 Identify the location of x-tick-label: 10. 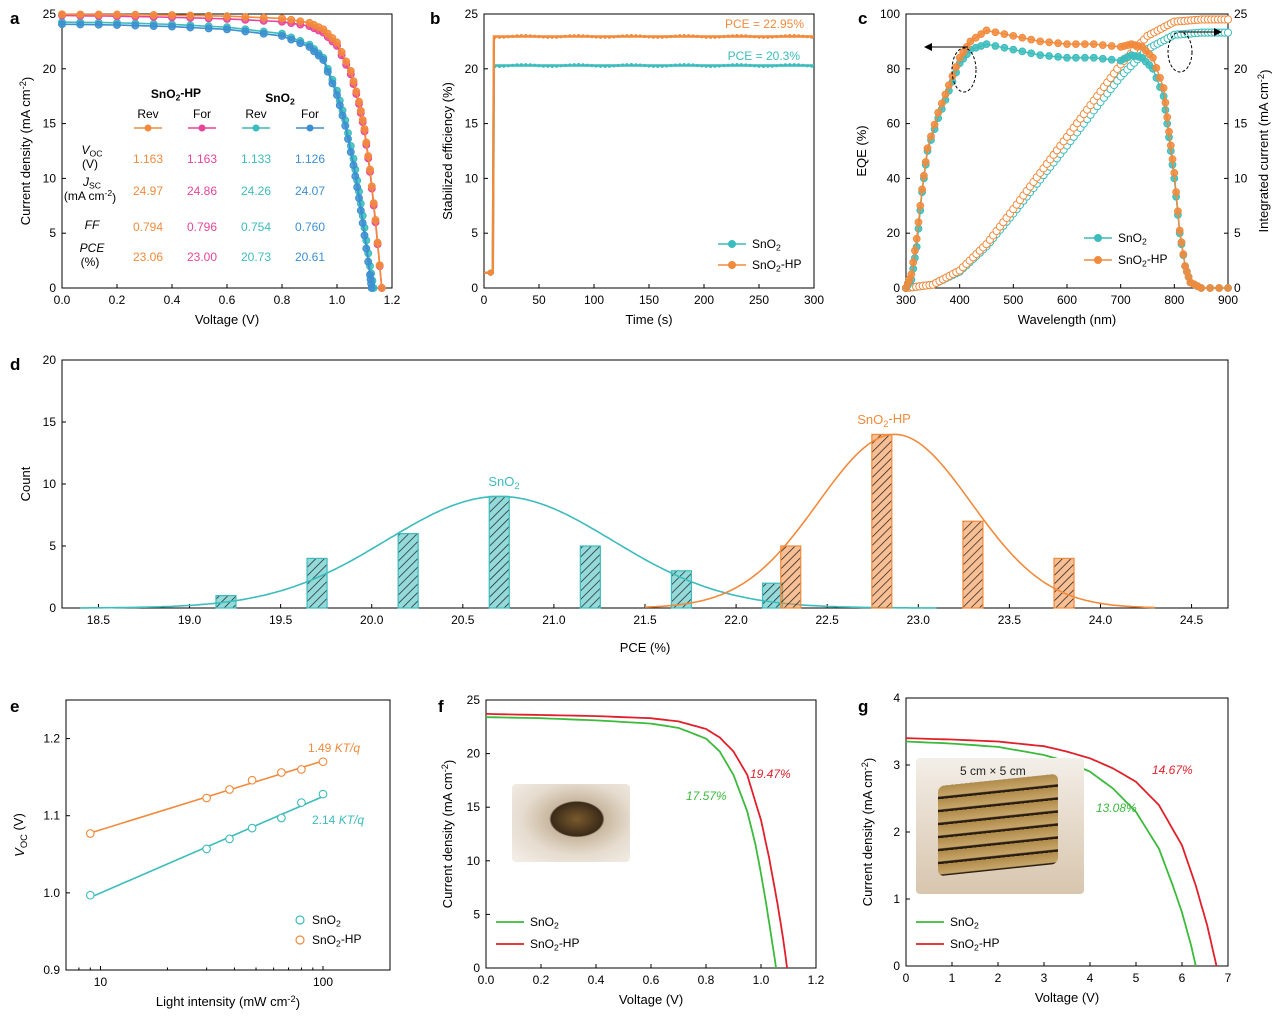
(101, 982).